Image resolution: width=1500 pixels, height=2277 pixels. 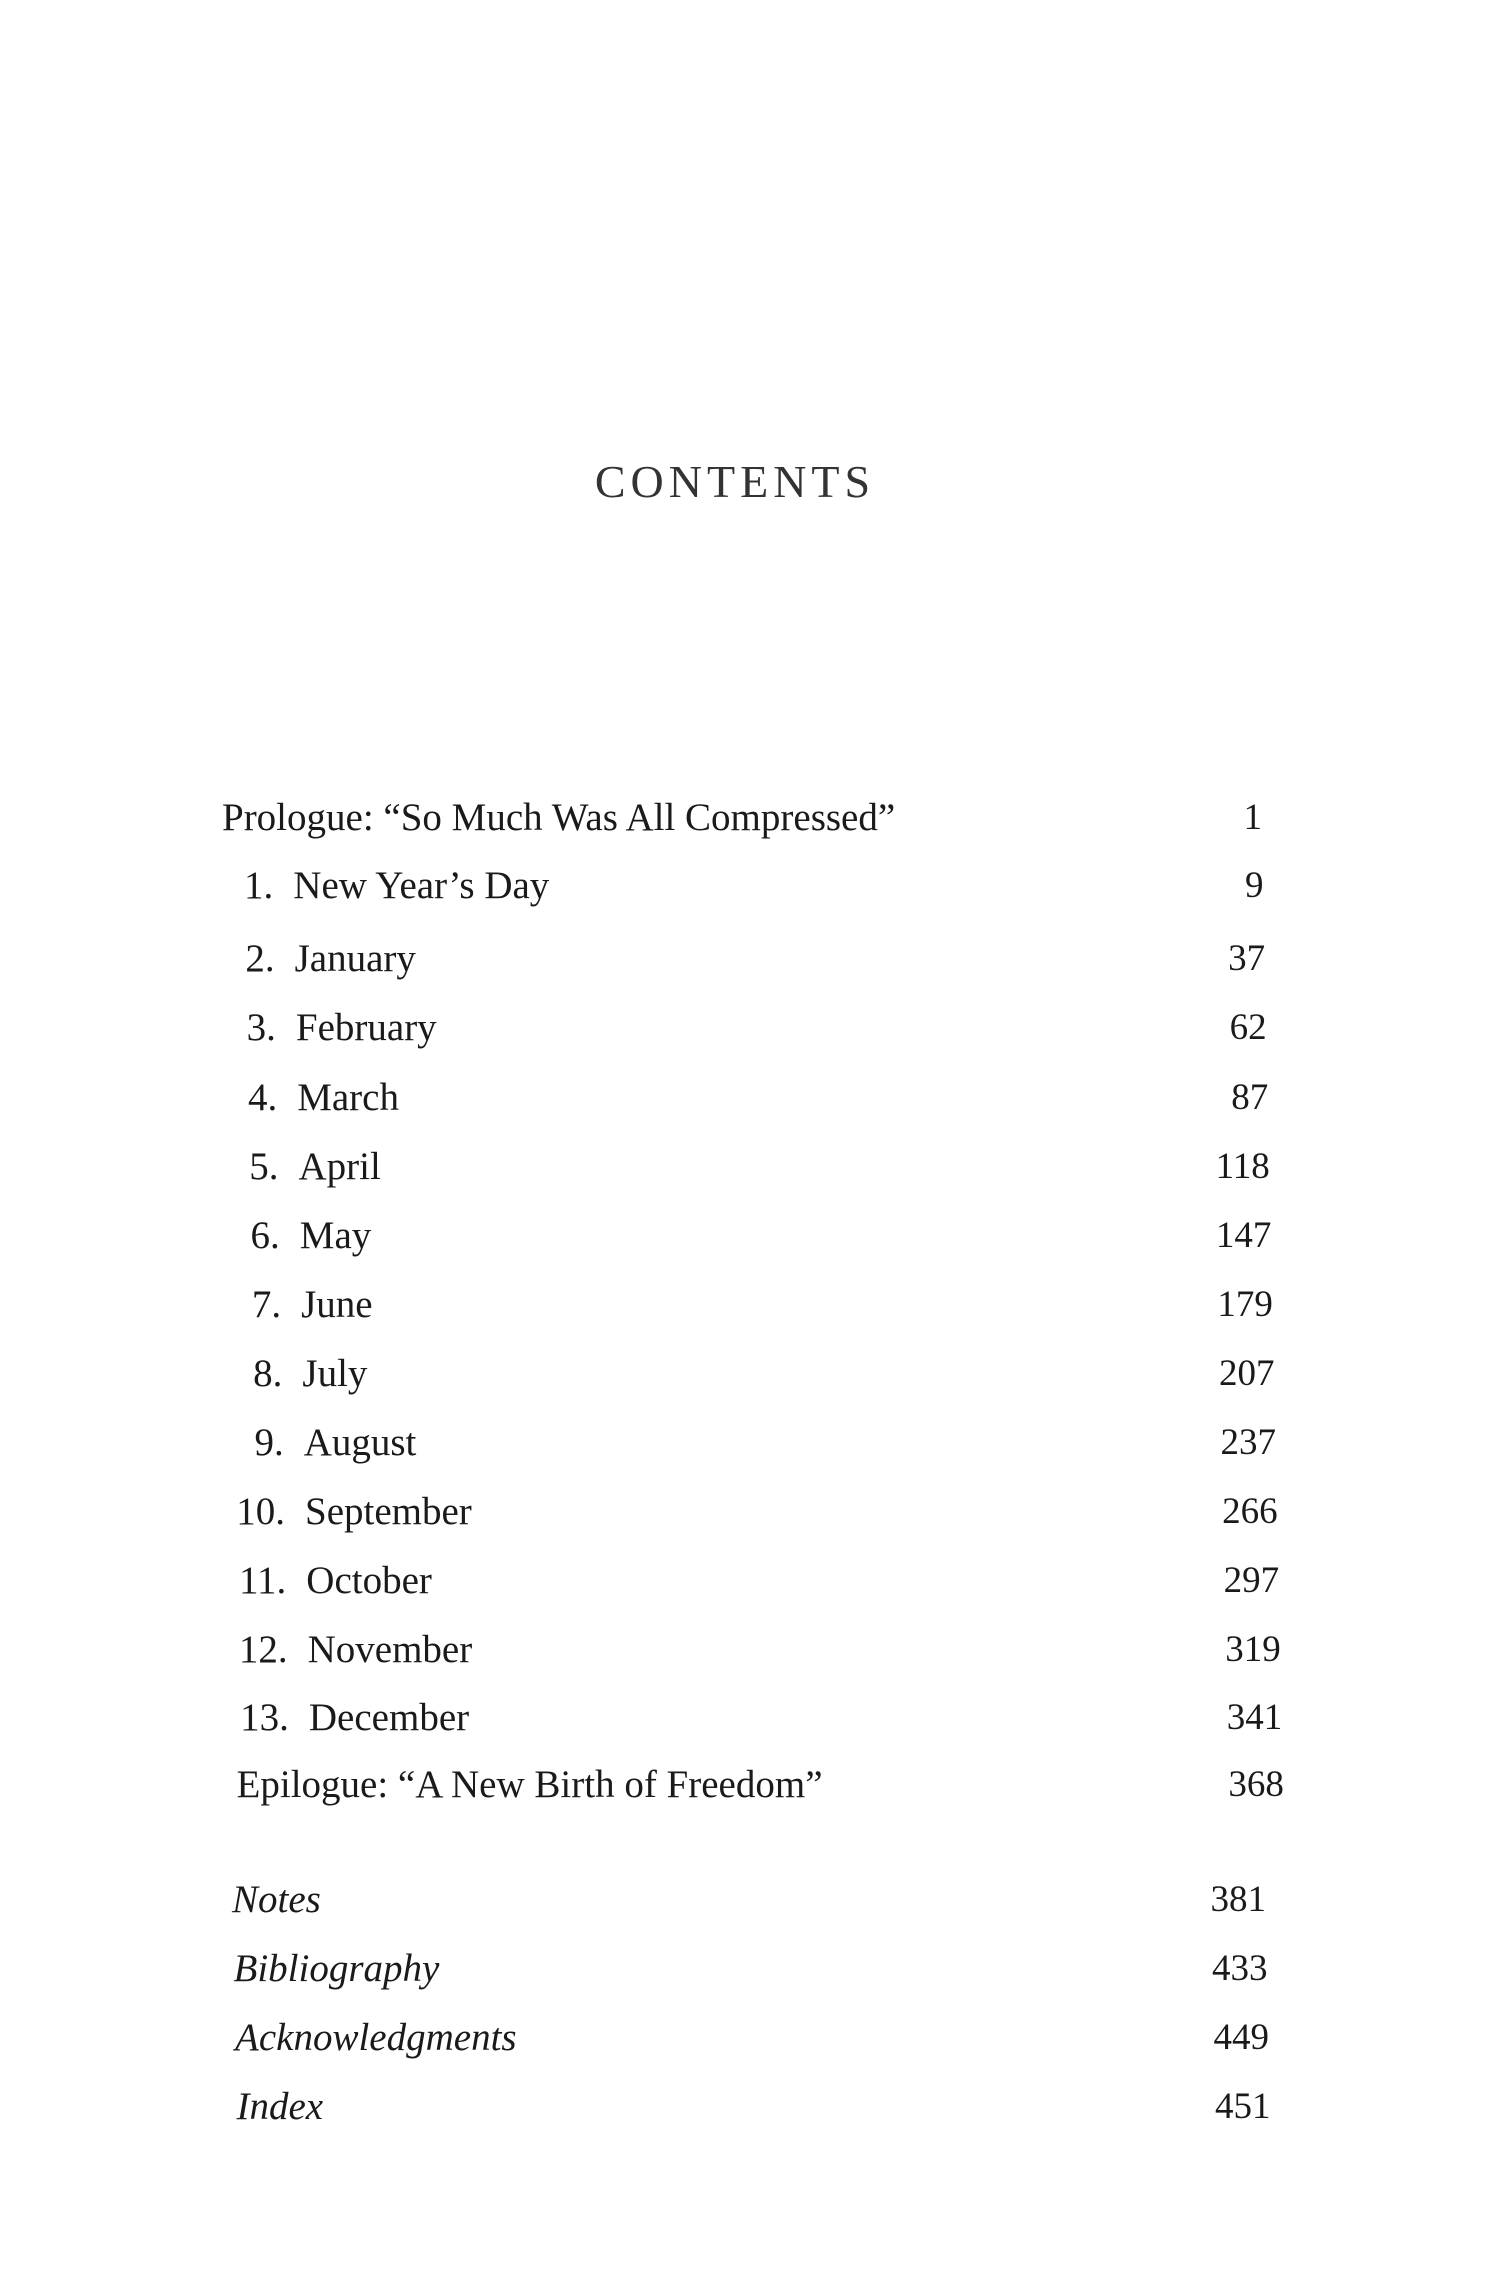 What do you see at coordinates (260, 1511) in the screenshot?
I see `chapter-number: 10.` at bounding box center [260, 1511].